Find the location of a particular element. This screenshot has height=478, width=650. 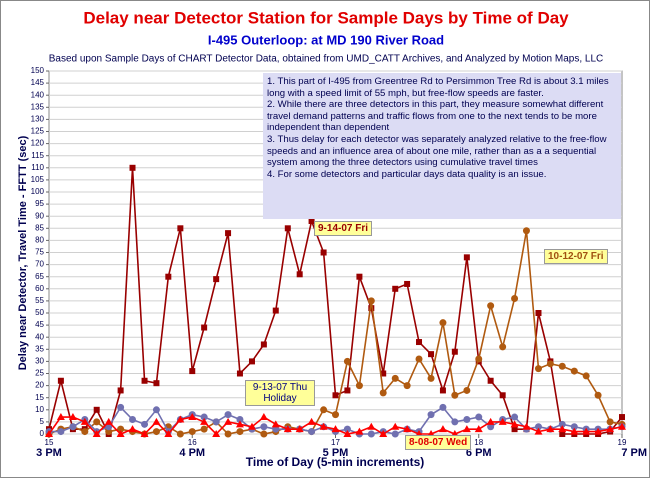

y-tick-label: 55 is located at coordinates (39, 300).